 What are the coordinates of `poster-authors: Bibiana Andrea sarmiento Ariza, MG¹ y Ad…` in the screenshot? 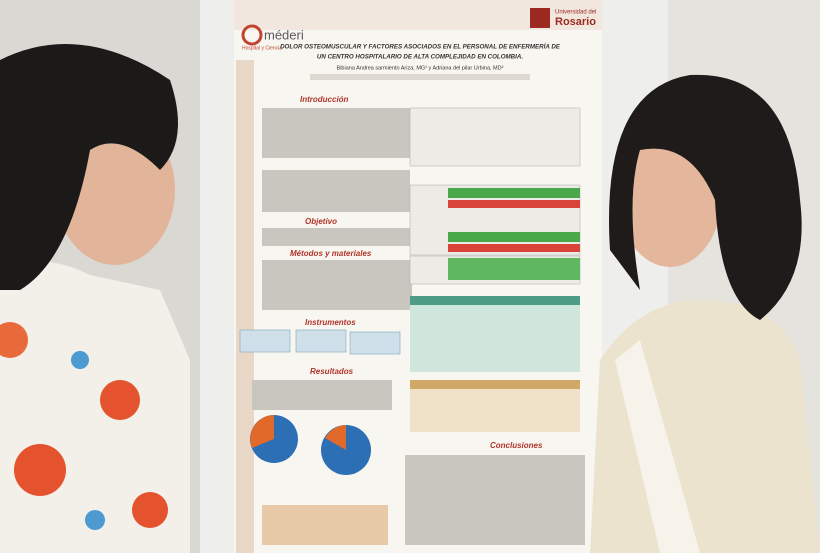 It's located at (420, 68).